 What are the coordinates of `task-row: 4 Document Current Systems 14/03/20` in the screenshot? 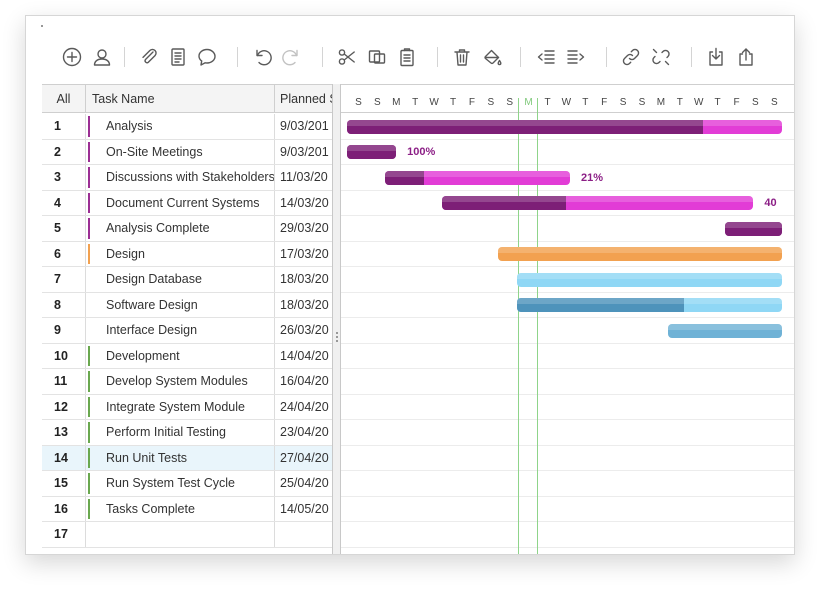 It's located at (187, 203).